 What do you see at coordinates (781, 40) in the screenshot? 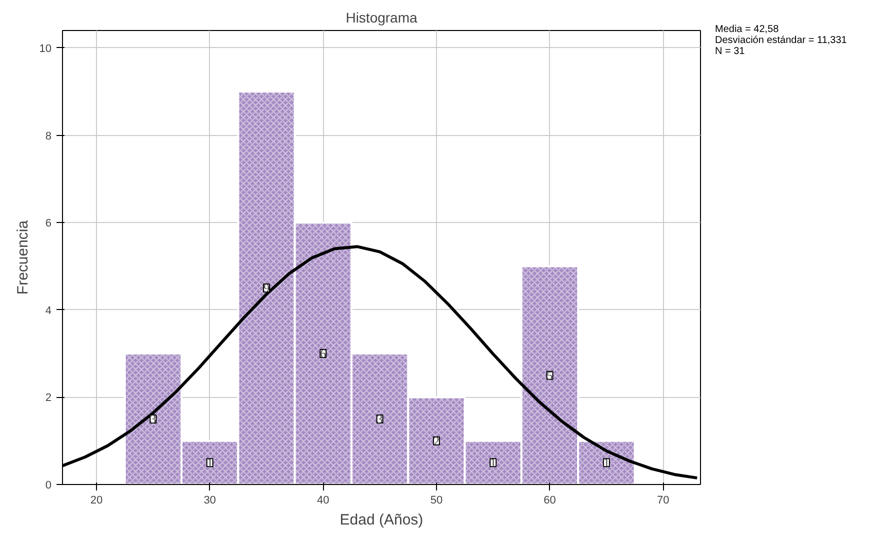
I see `text: Desviación estándar = 11,331` at bounding box center [781, 40].